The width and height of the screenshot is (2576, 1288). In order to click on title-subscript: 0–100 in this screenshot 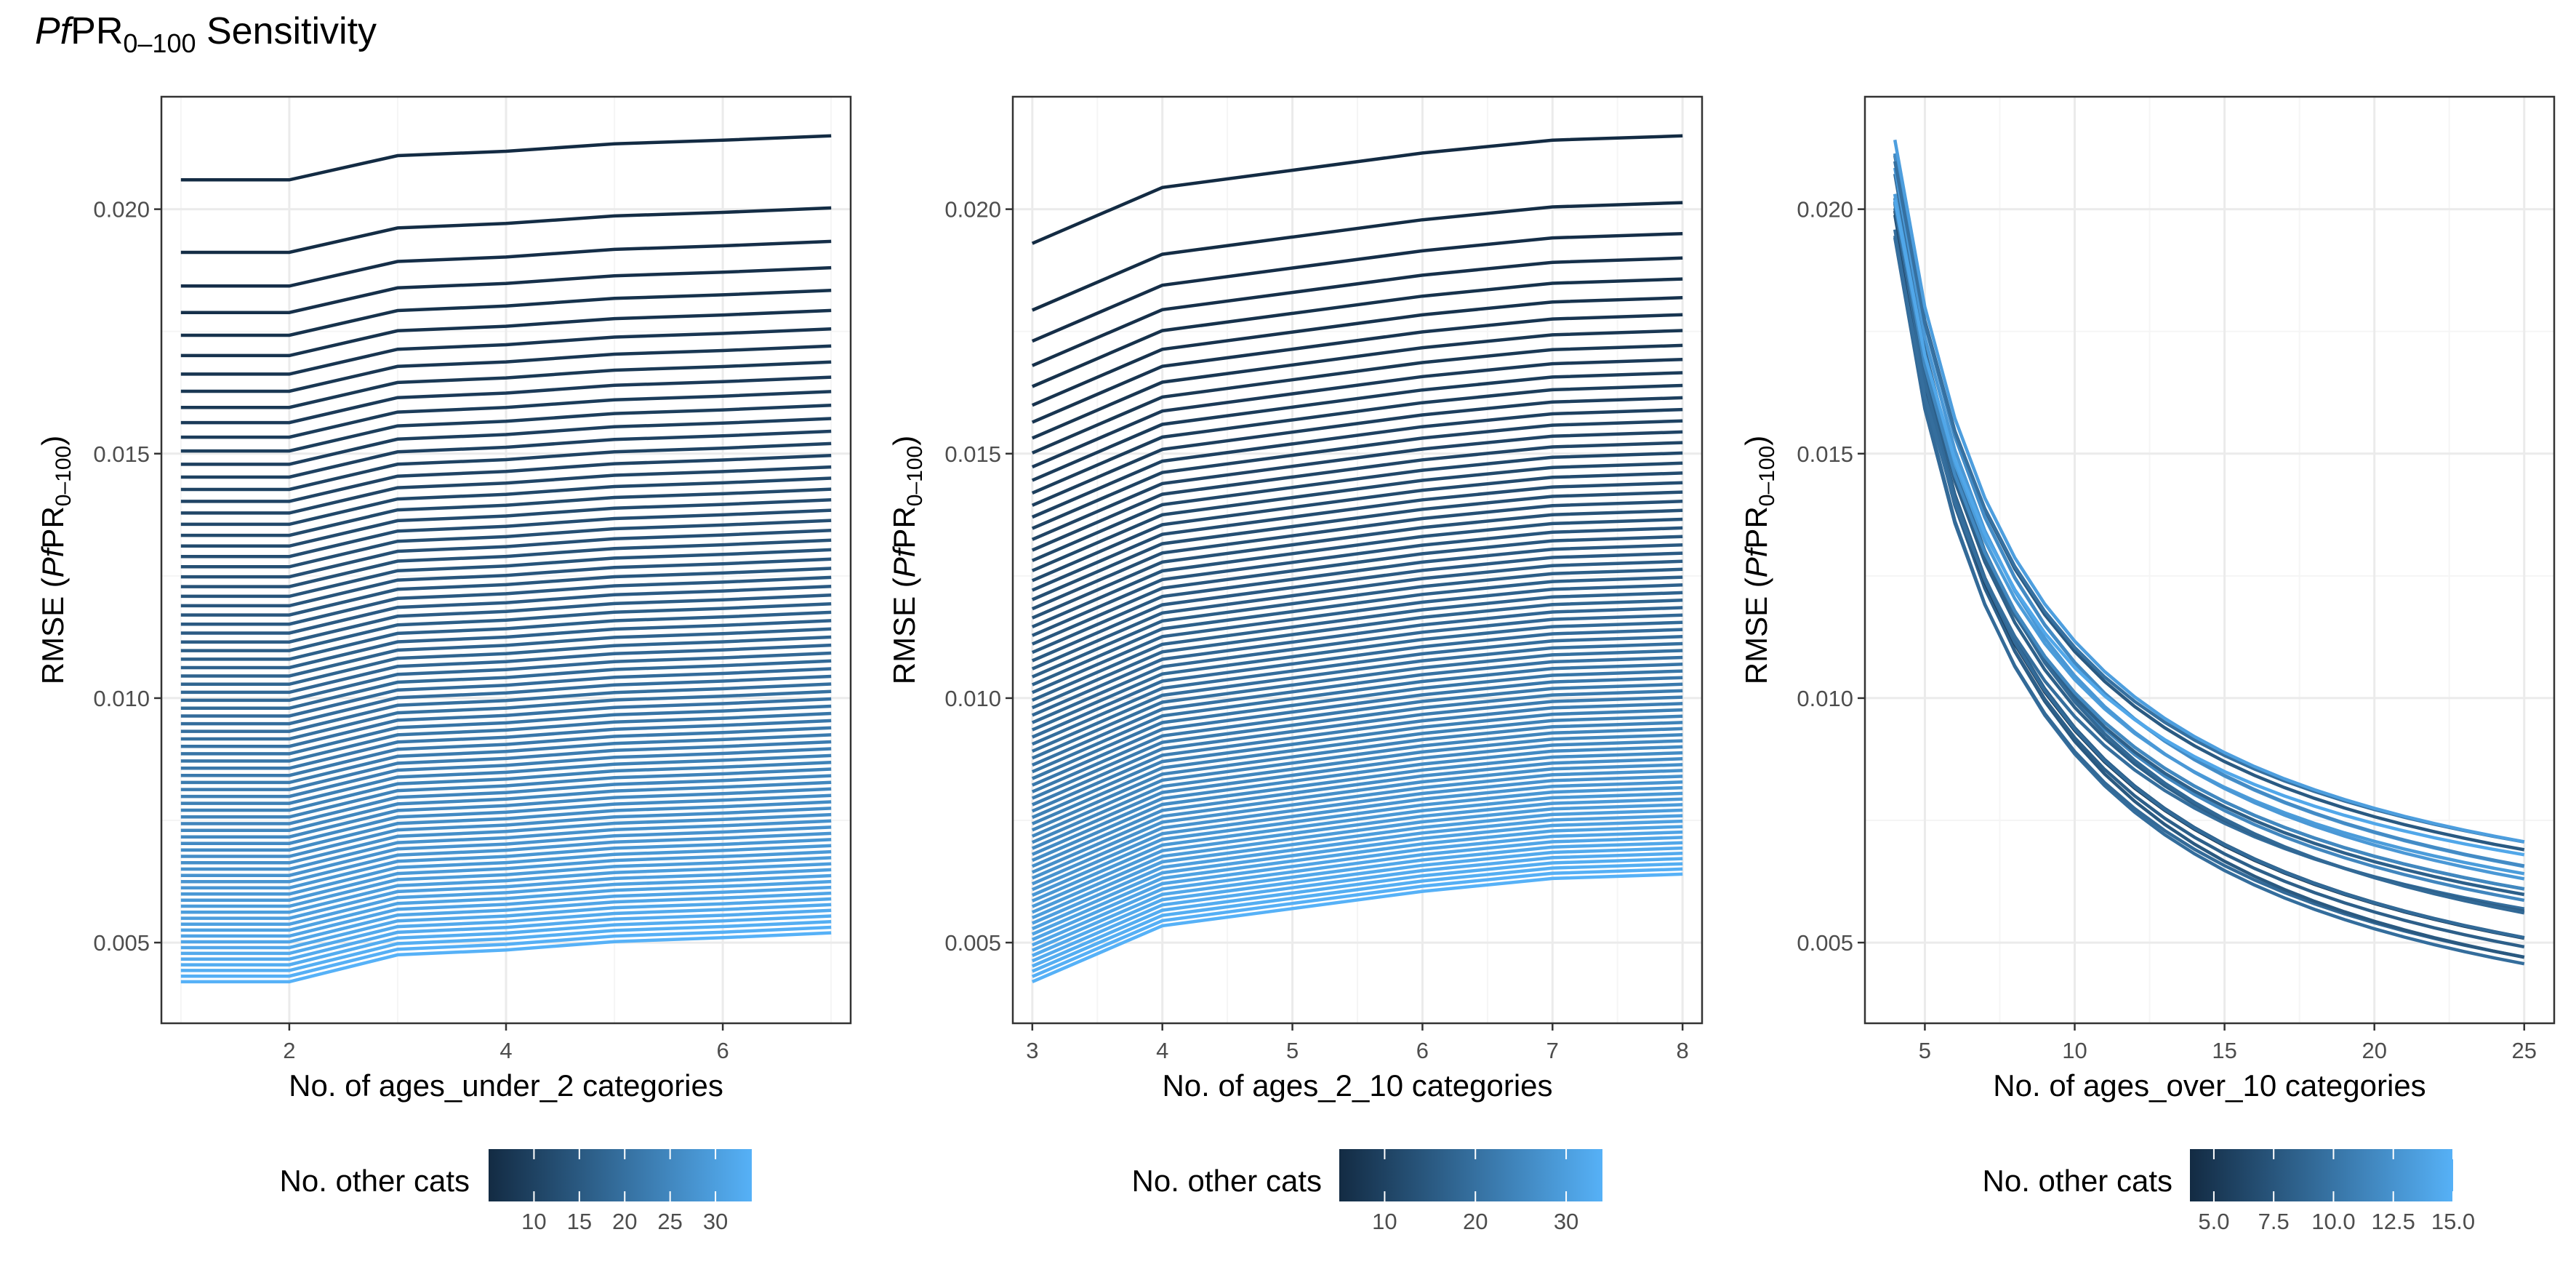, I will do `click(159, 43)`.